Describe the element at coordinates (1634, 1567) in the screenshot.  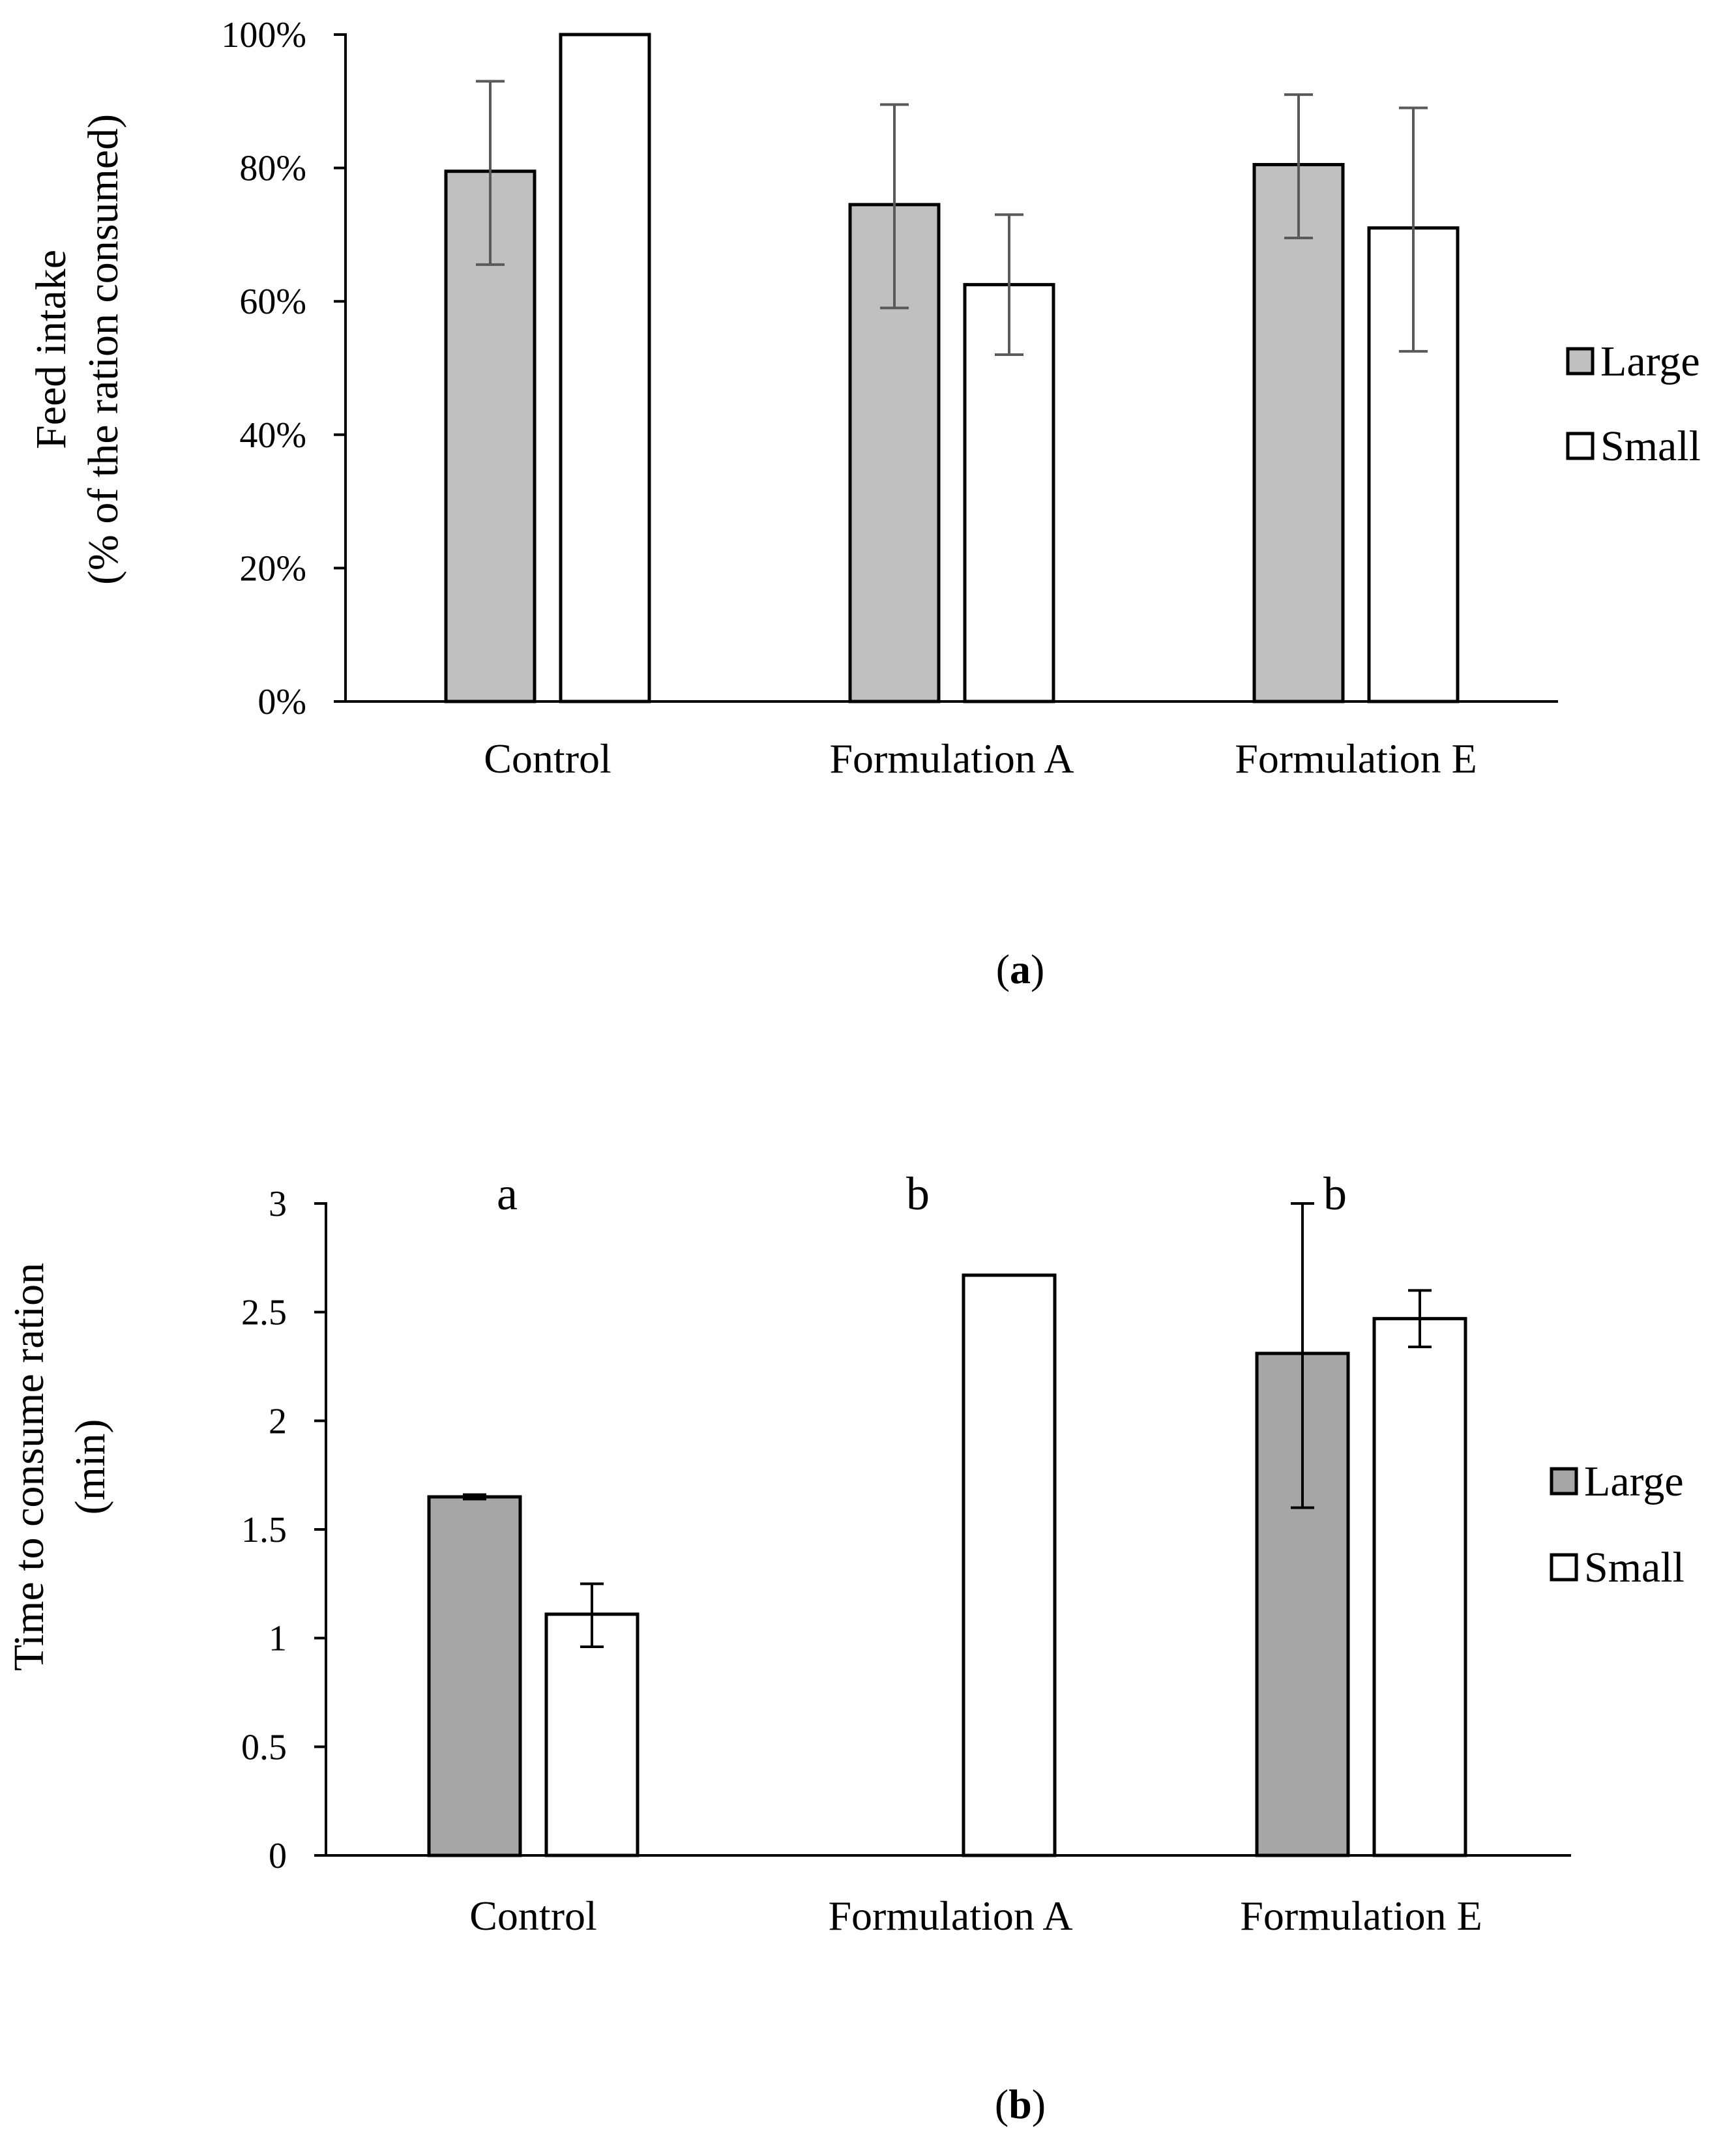
I see `legend-label-b-small: Small` at that location.